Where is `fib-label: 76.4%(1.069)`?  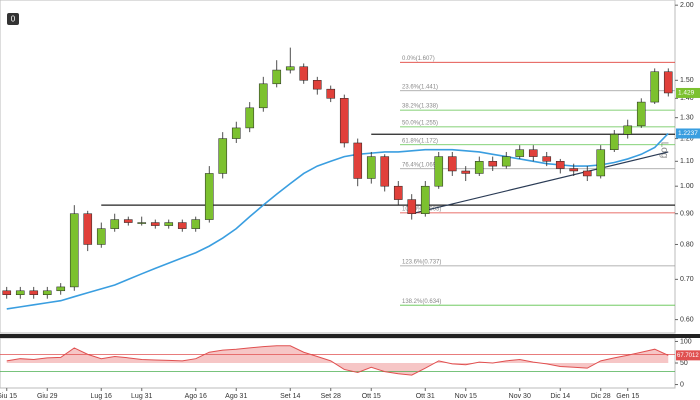
fib-label: 76.4%(1.069) is located at coordinates (420, 165).